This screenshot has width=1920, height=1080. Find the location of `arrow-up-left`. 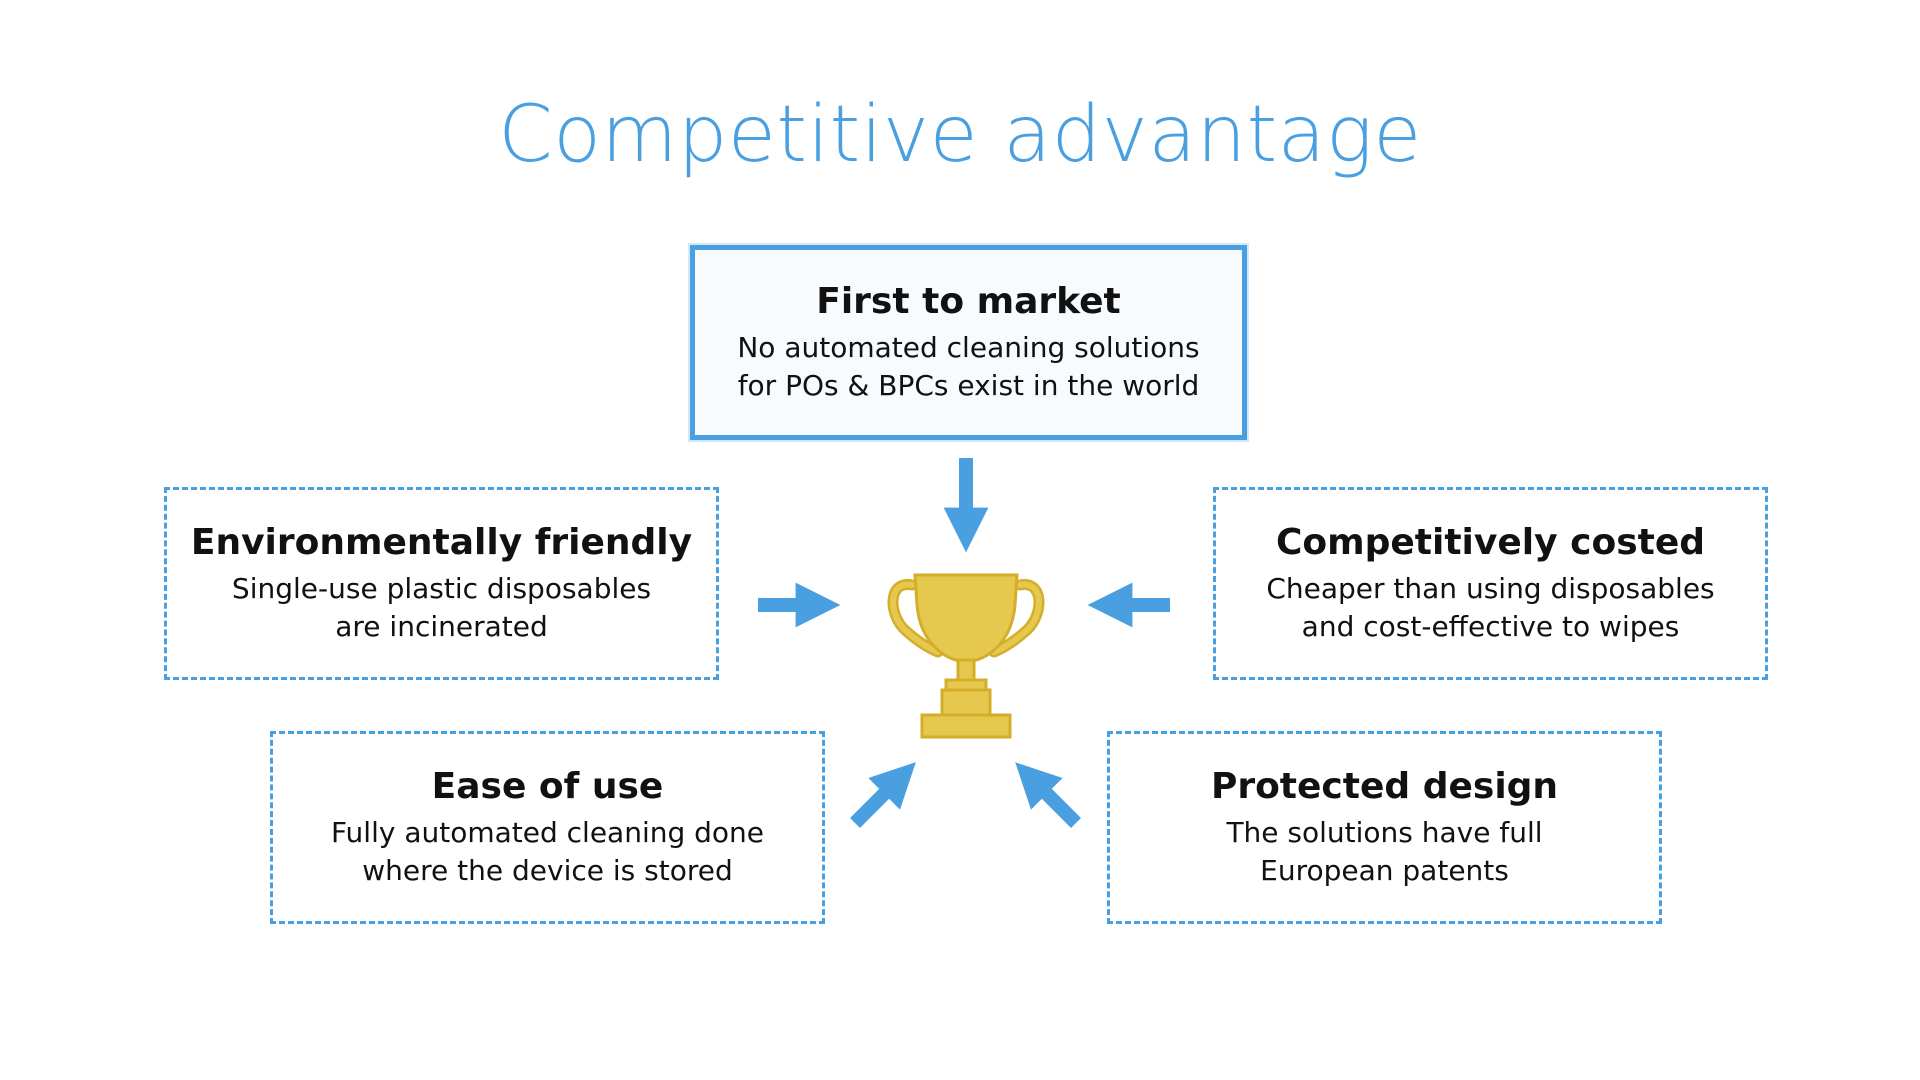

arrow-up-left is located at coordinates (1048, 795).